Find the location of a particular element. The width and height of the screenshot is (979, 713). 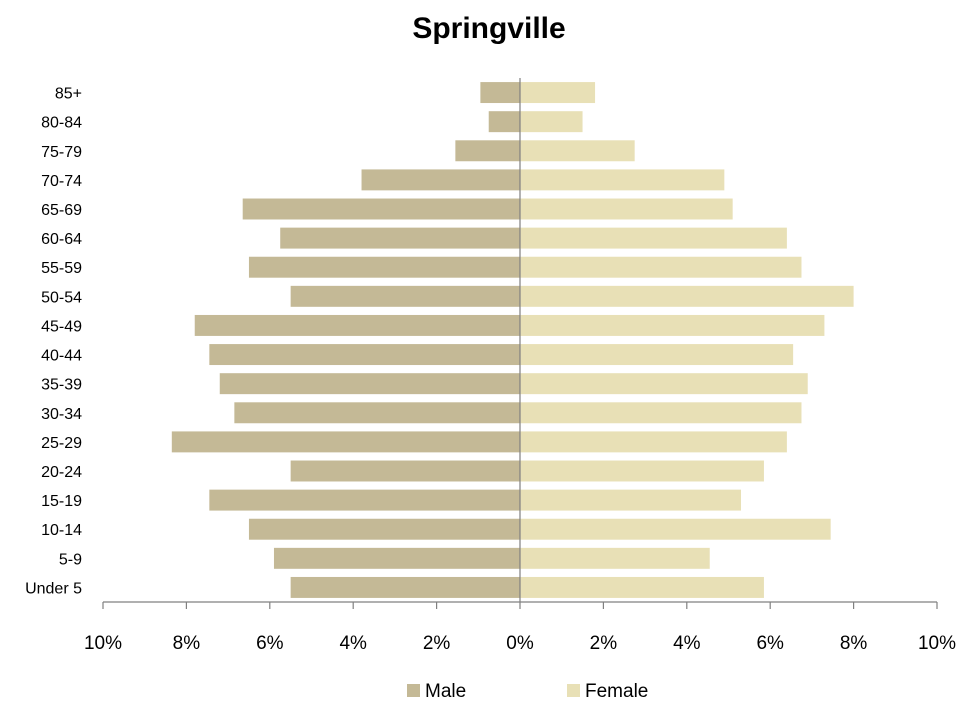

category-label: 55-59 is located at coordinates (61, 268).